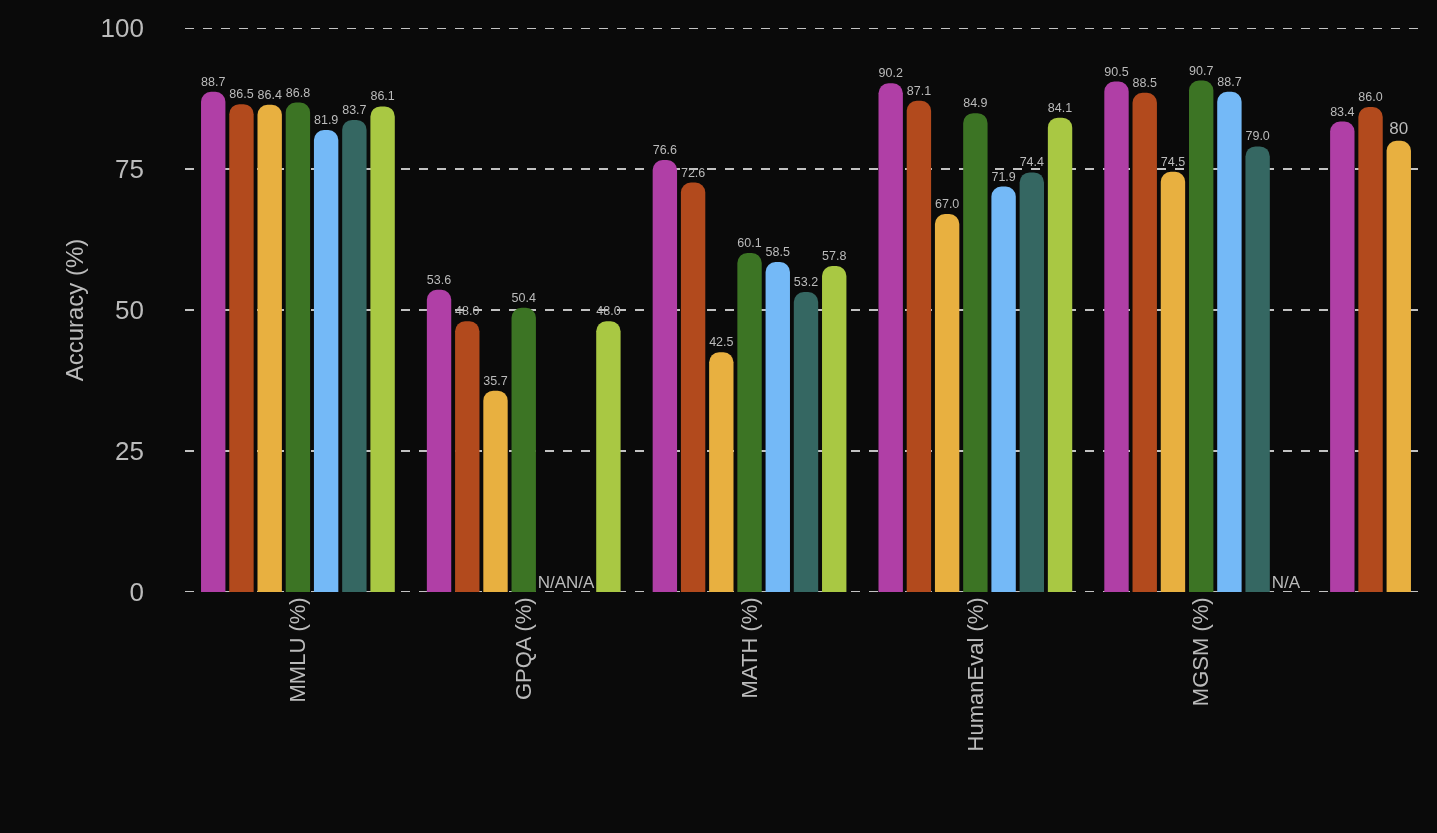  What do you see at coordinates (1342, 111) in the screenshot?
I see `data-label: 83.4` at bounding box center [1342, 111].